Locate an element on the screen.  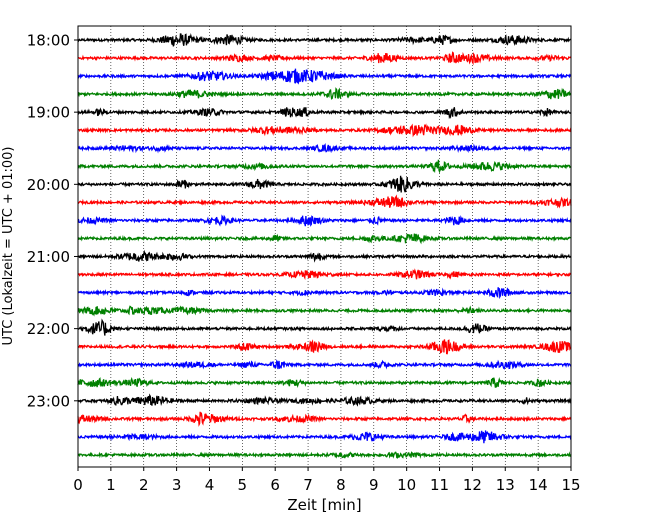
x-tick-label: 13 is located at coordinates (505, 485).